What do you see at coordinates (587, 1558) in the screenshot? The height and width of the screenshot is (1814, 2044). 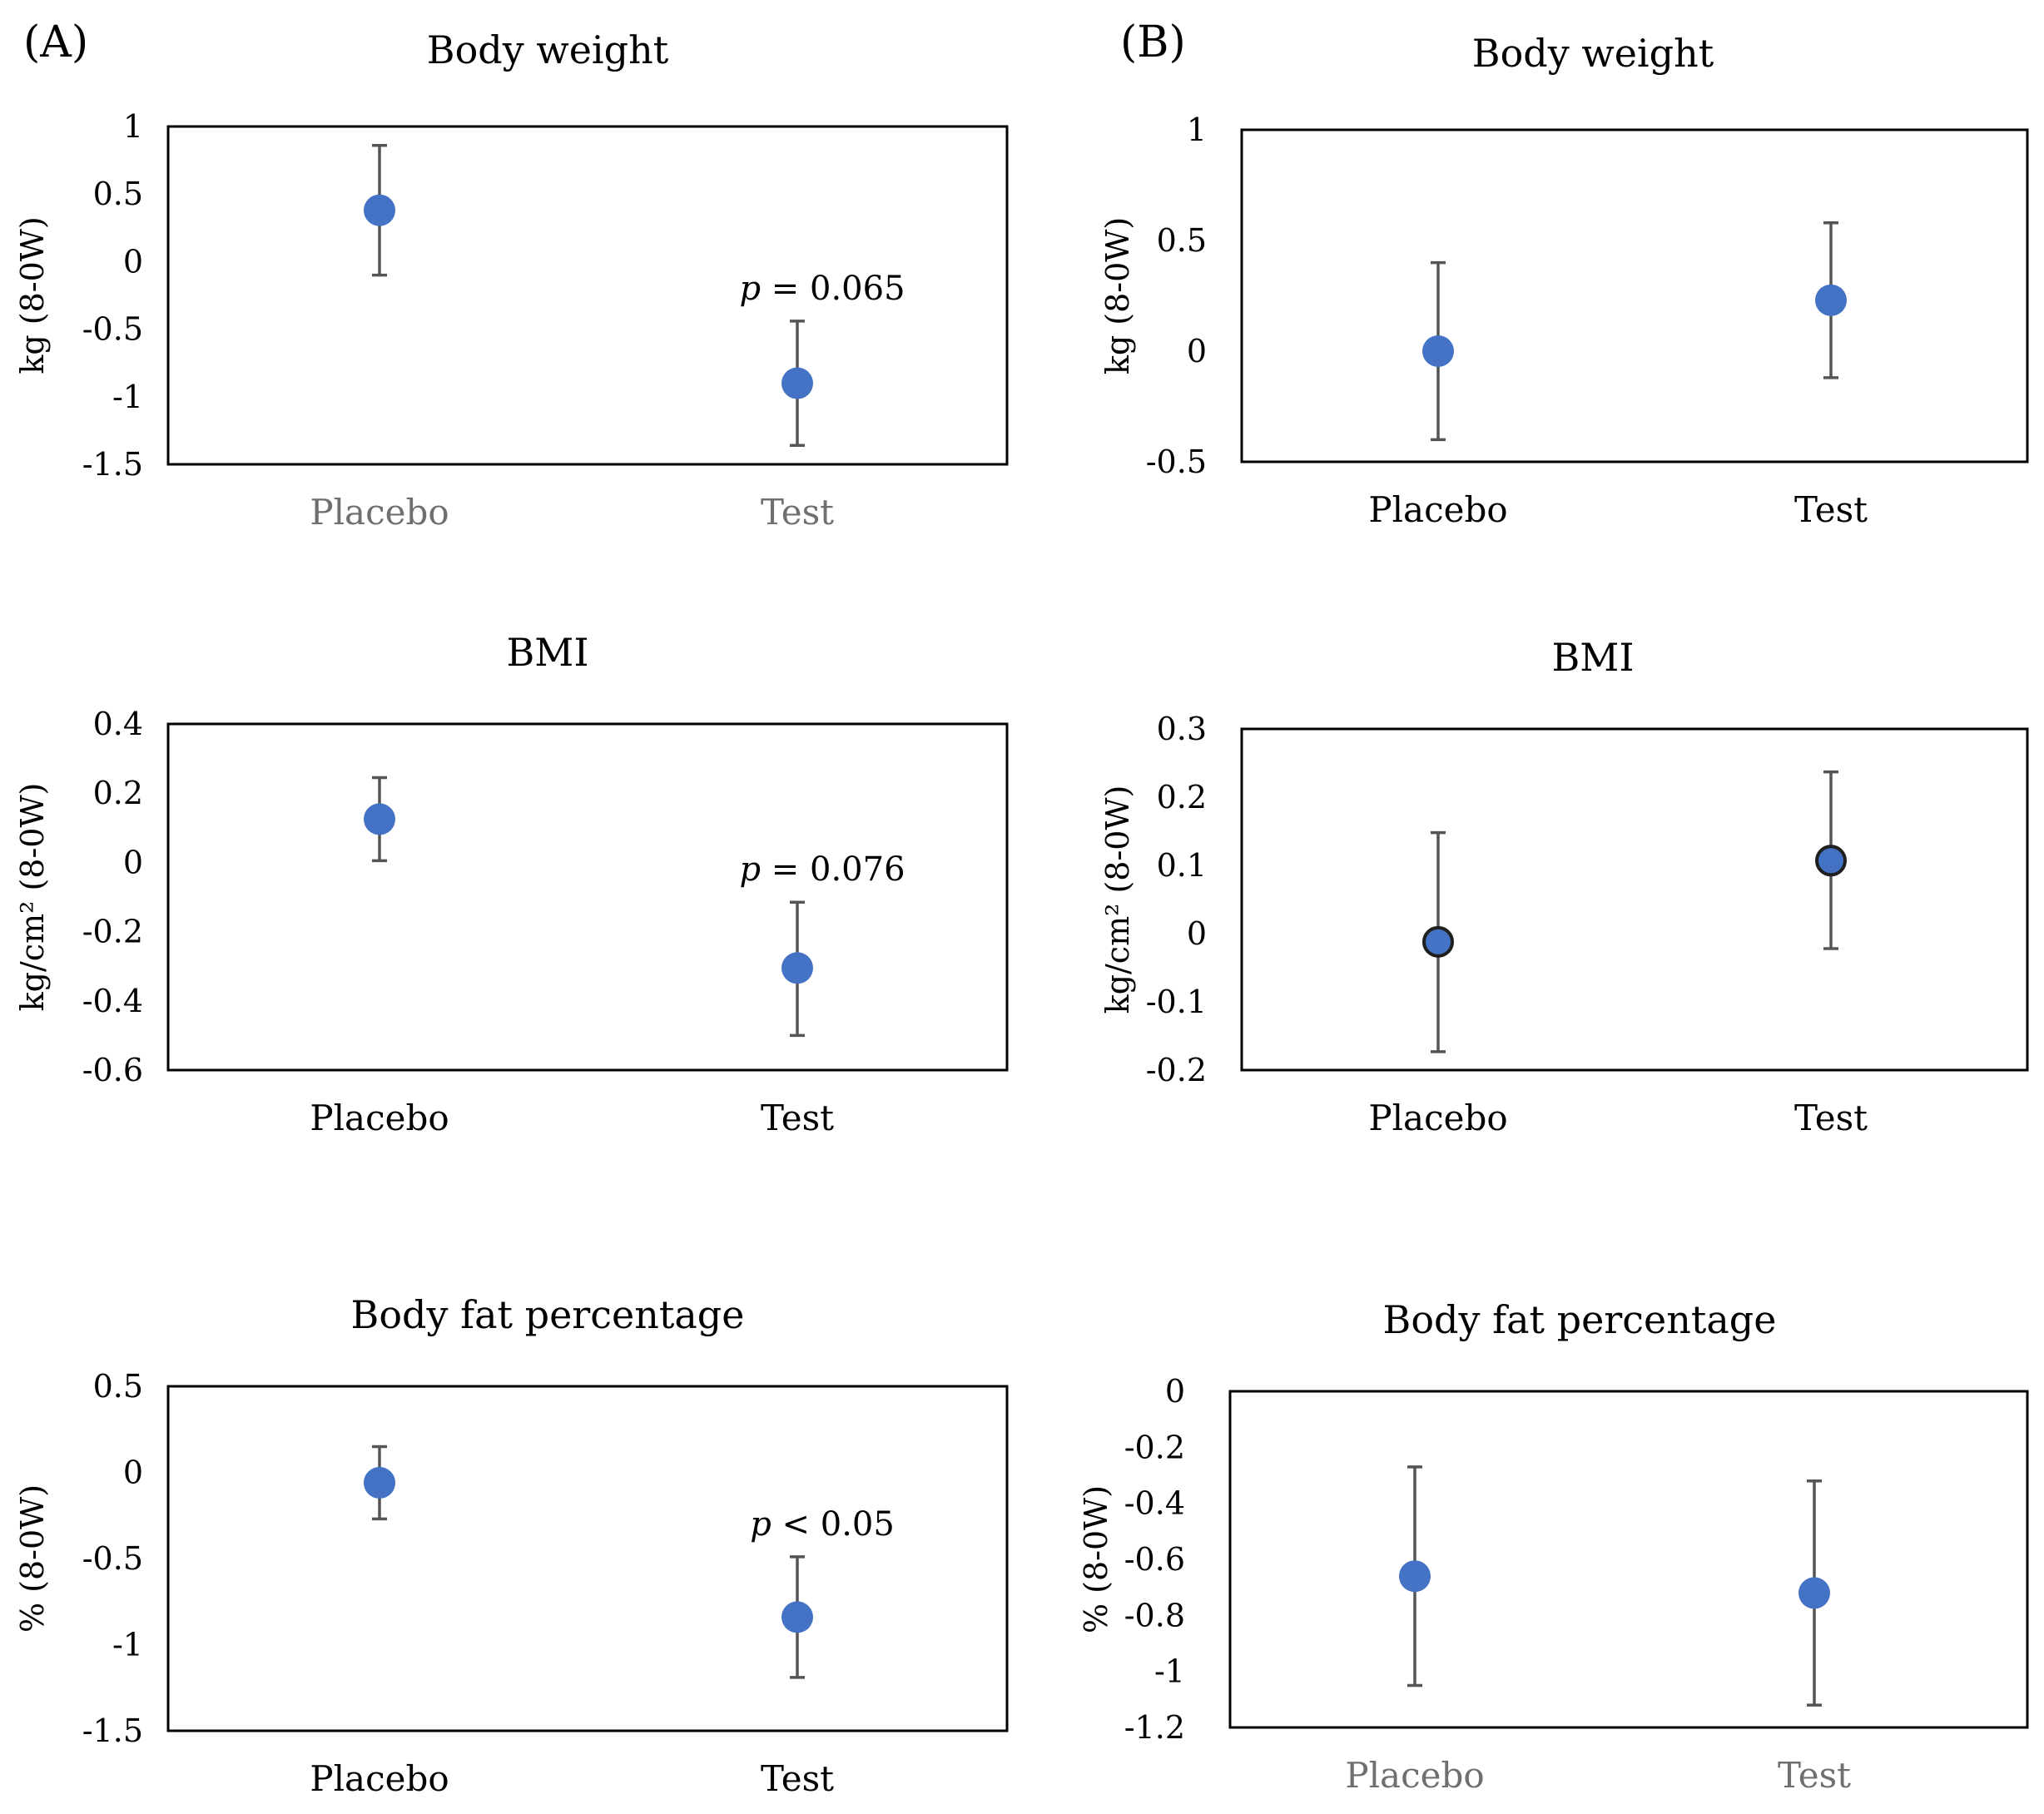 I see `a-body-fat-plot-frame` at bounding box center [587, 1558].